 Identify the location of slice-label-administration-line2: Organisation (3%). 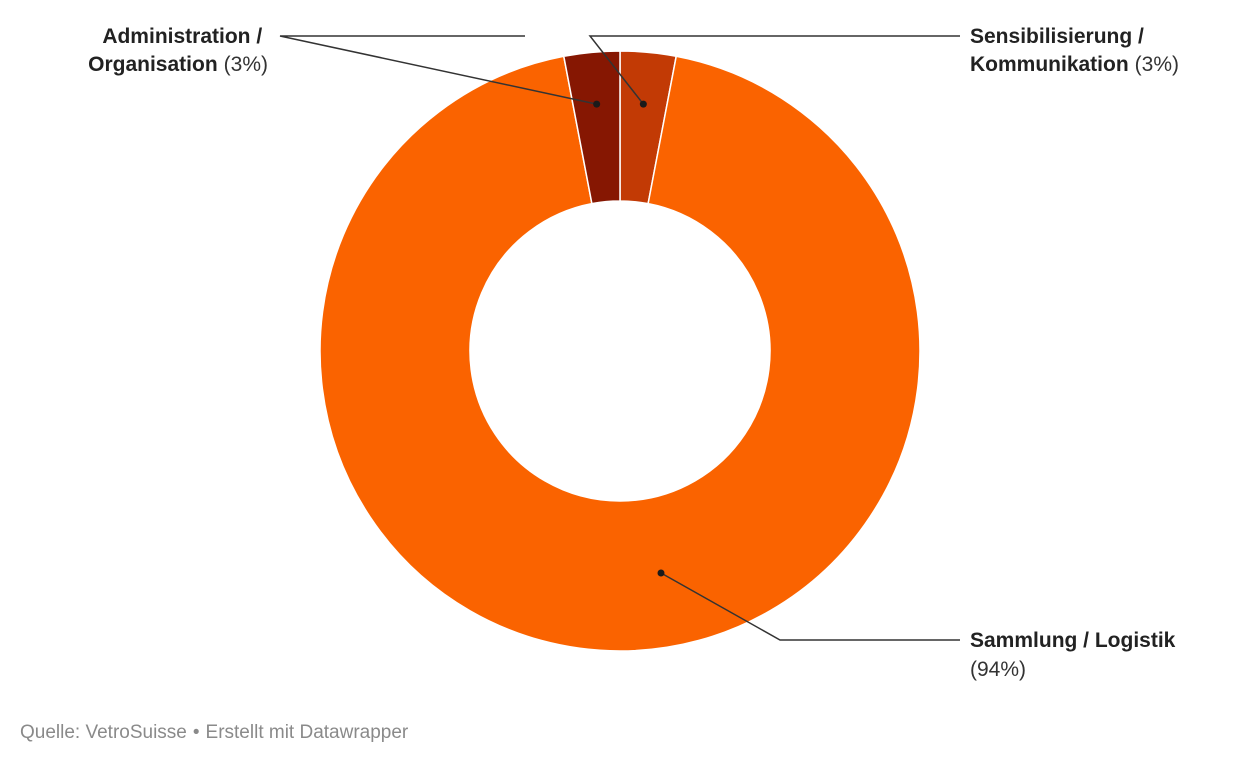
(178, 64).